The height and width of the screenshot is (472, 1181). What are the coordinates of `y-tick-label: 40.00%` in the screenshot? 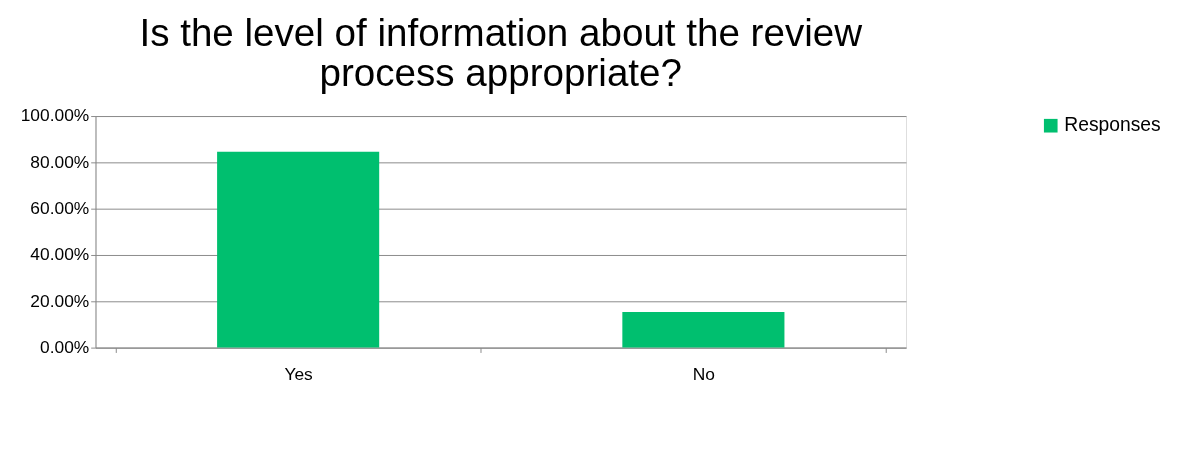 It's located at (60, 254).